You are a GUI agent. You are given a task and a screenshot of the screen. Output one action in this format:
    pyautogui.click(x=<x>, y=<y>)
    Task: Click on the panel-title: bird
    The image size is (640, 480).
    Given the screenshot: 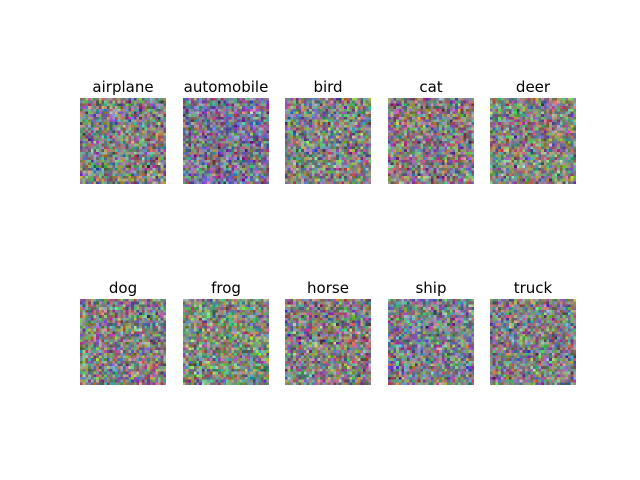 What is the action you would take?
    pyautogui.click(x=328, y=87)
    